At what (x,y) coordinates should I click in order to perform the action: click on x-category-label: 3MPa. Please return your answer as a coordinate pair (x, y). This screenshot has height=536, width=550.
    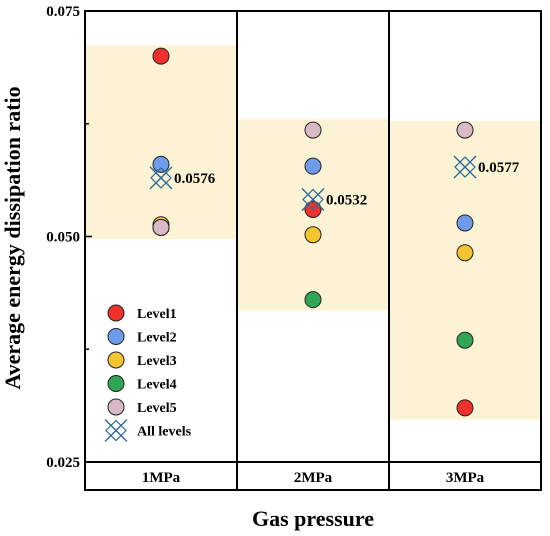
    Looking at the image, I should click on (465, 478).